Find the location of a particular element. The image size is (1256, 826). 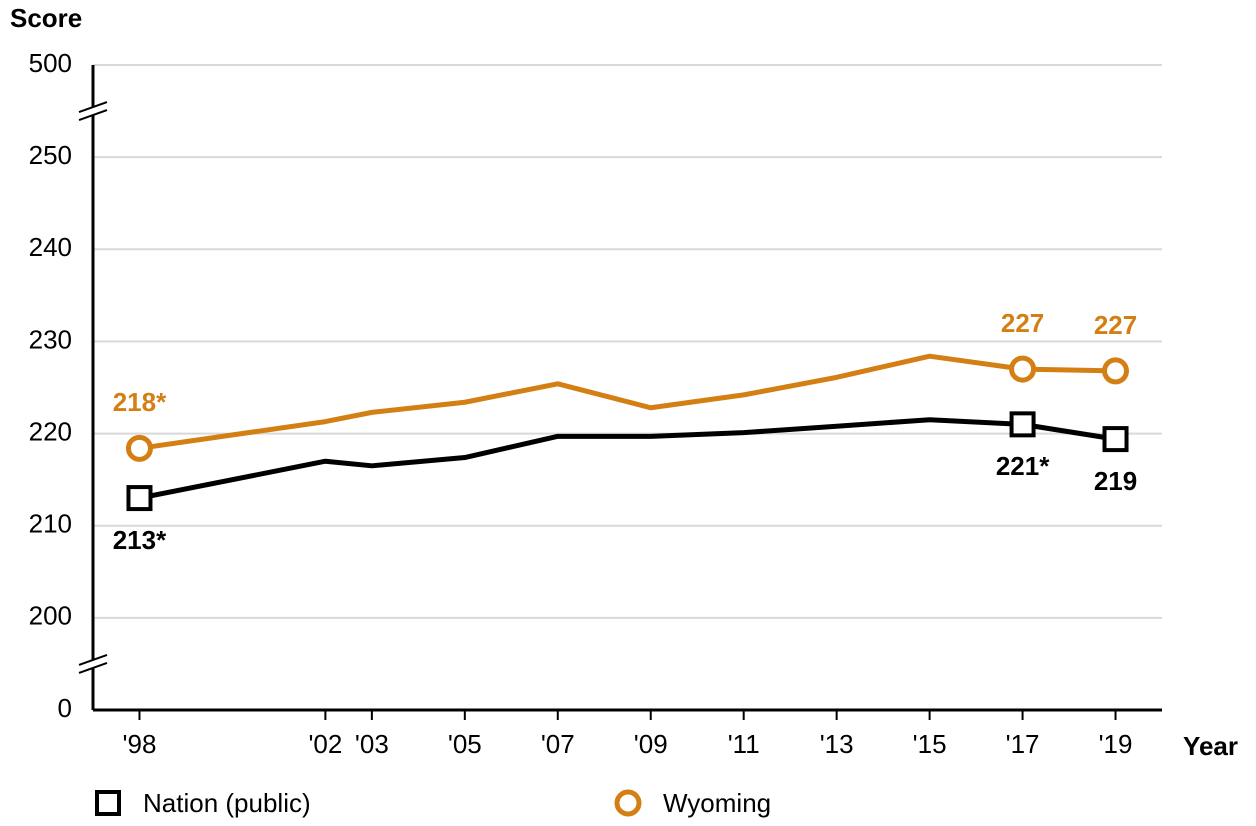

x-tick-label: '07 is located at coordinates (558, 744).